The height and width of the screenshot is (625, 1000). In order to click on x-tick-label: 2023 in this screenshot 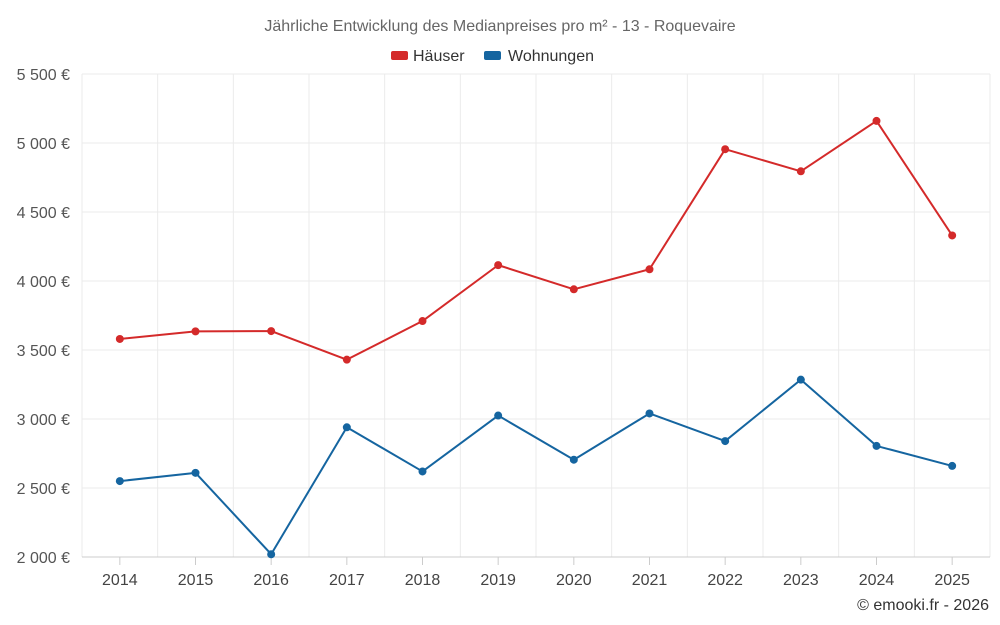, I will do `click(801, 580)`.